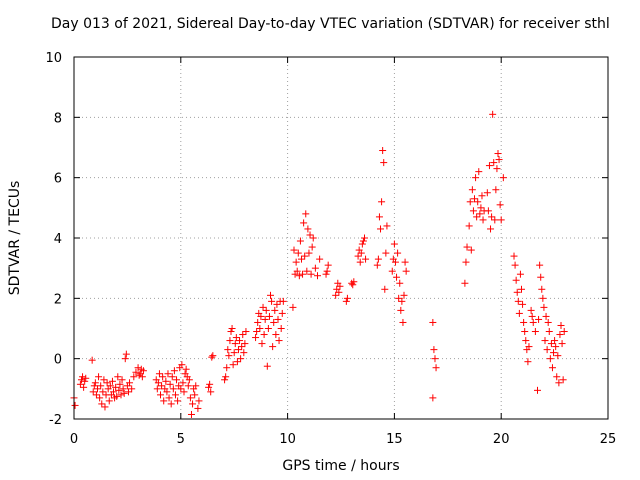 This screenshot has width=640, height=480. Describe the element at coordinates (55, 420) in the screenshot. I see `y-tick-label: -2` at that location.